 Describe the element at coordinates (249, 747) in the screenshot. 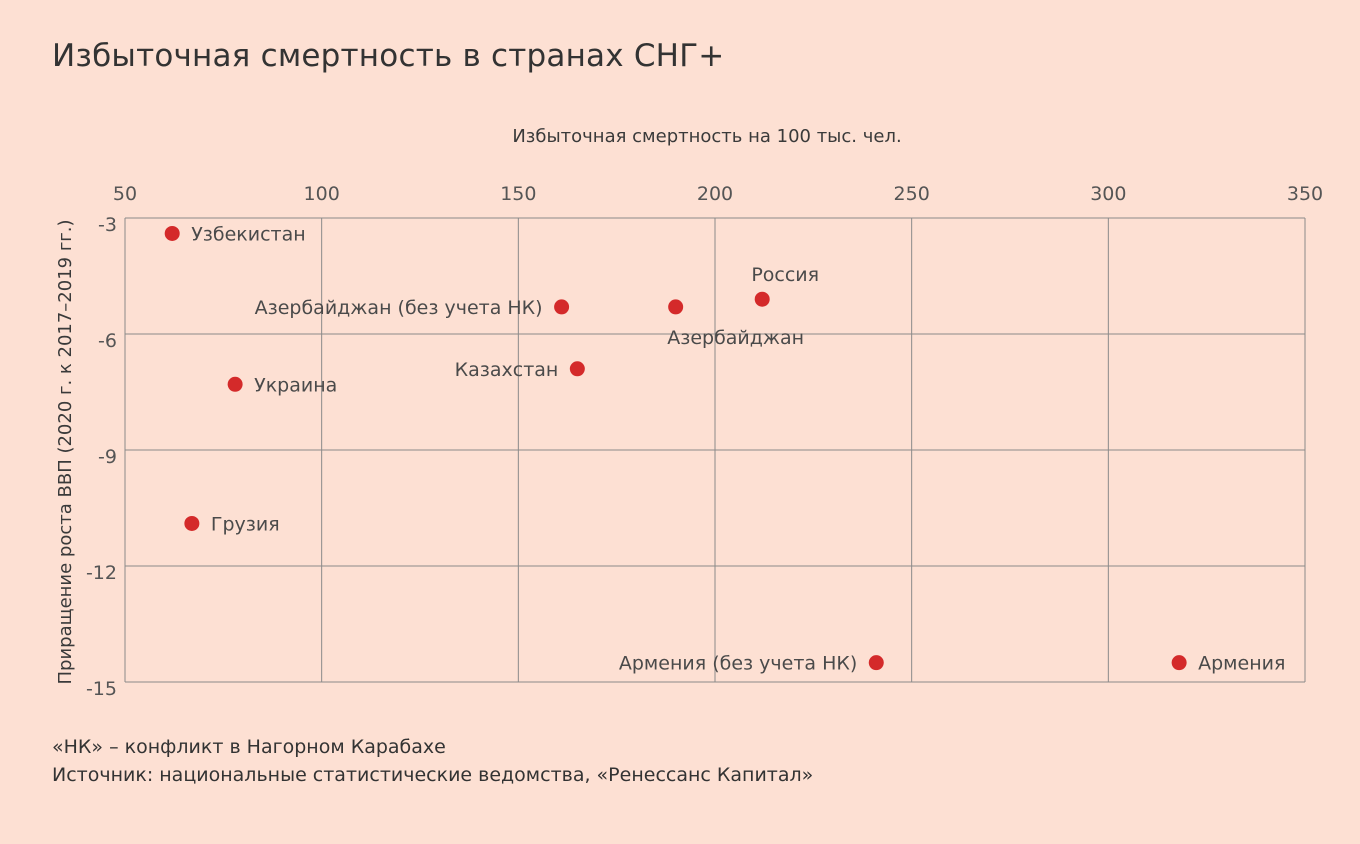

I see `footnote: «НК» – конфликт в Нагорном Карабахе` at that location.